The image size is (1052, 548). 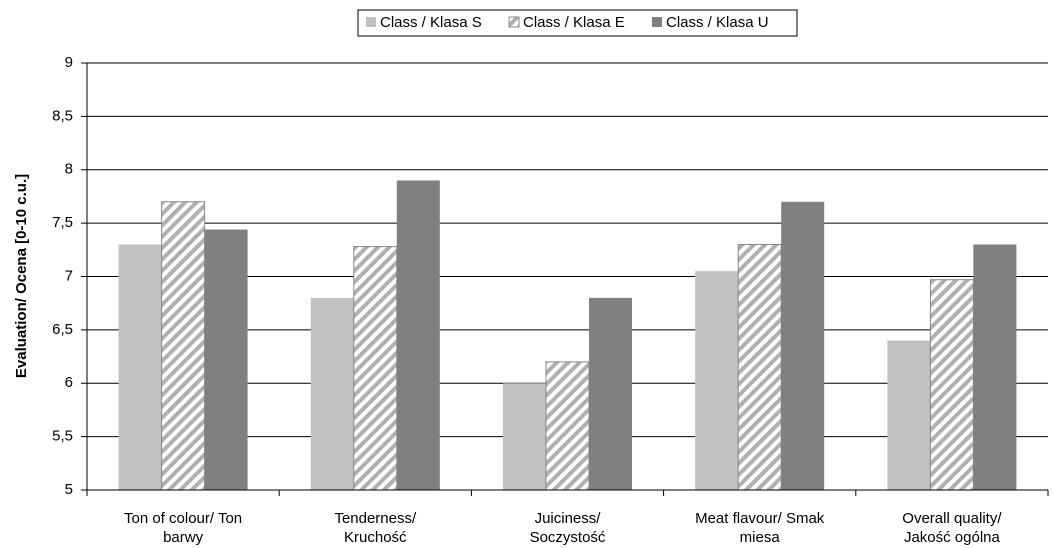 I want to click on x-tick-label: Ton of colour/ Ton barwy, so click(x=183, y=528).